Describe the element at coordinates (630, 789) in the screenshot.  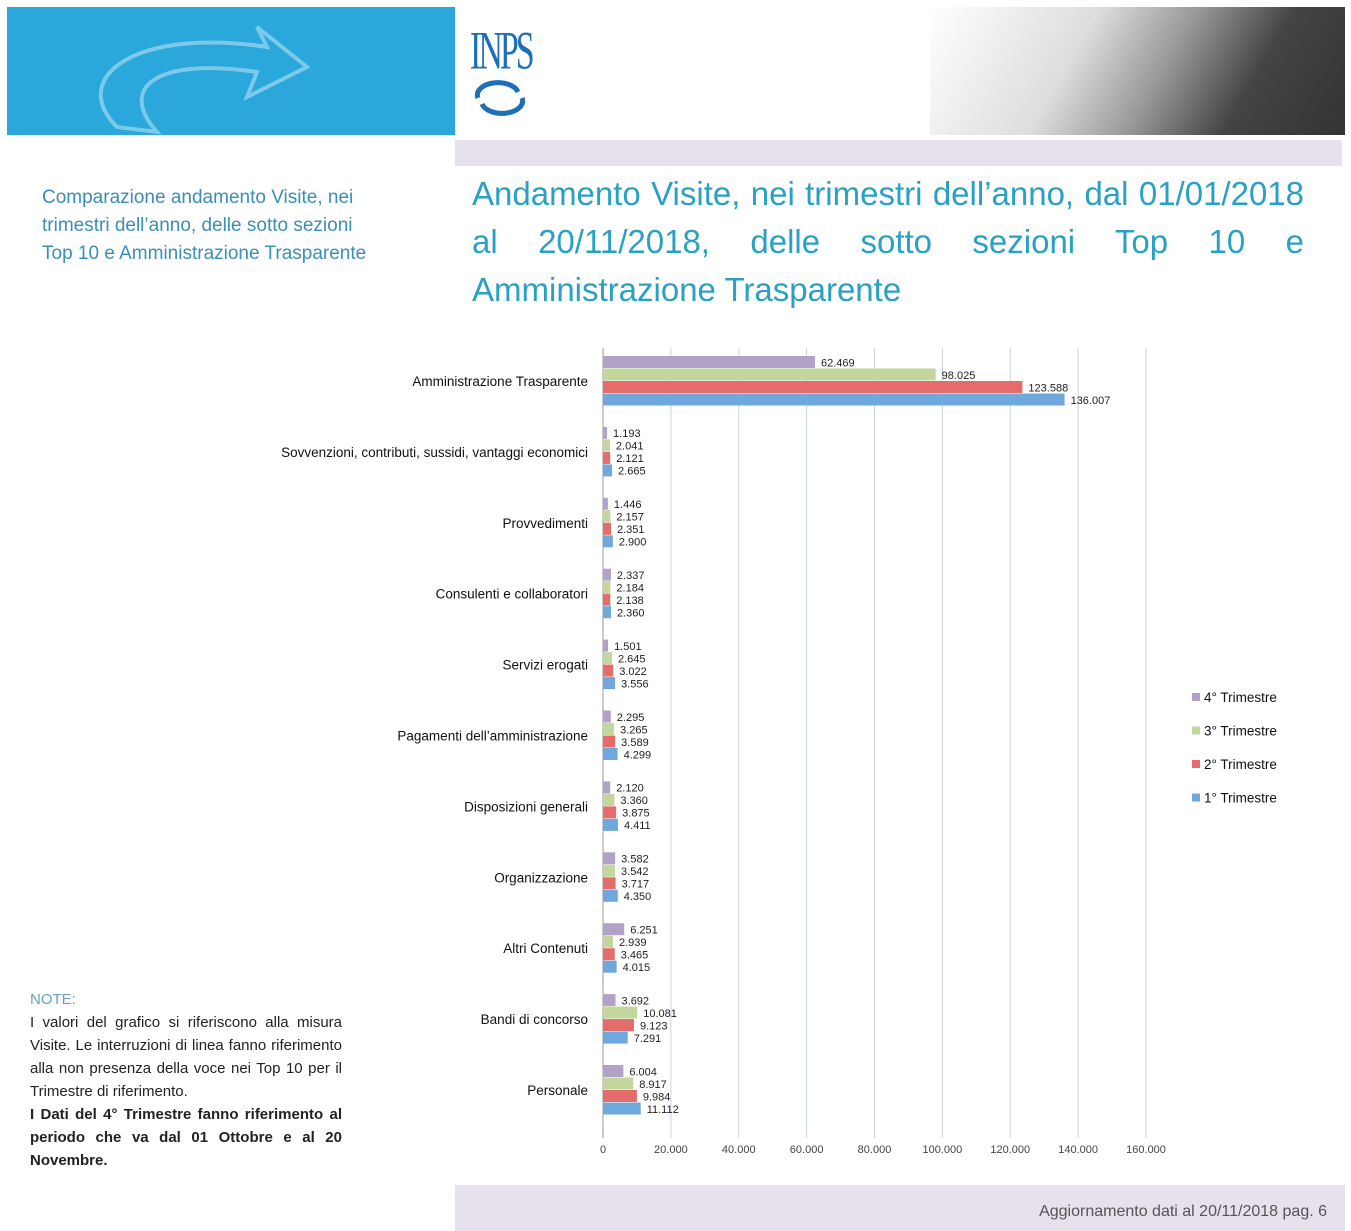
I see `value-label: 2.120` at that location.